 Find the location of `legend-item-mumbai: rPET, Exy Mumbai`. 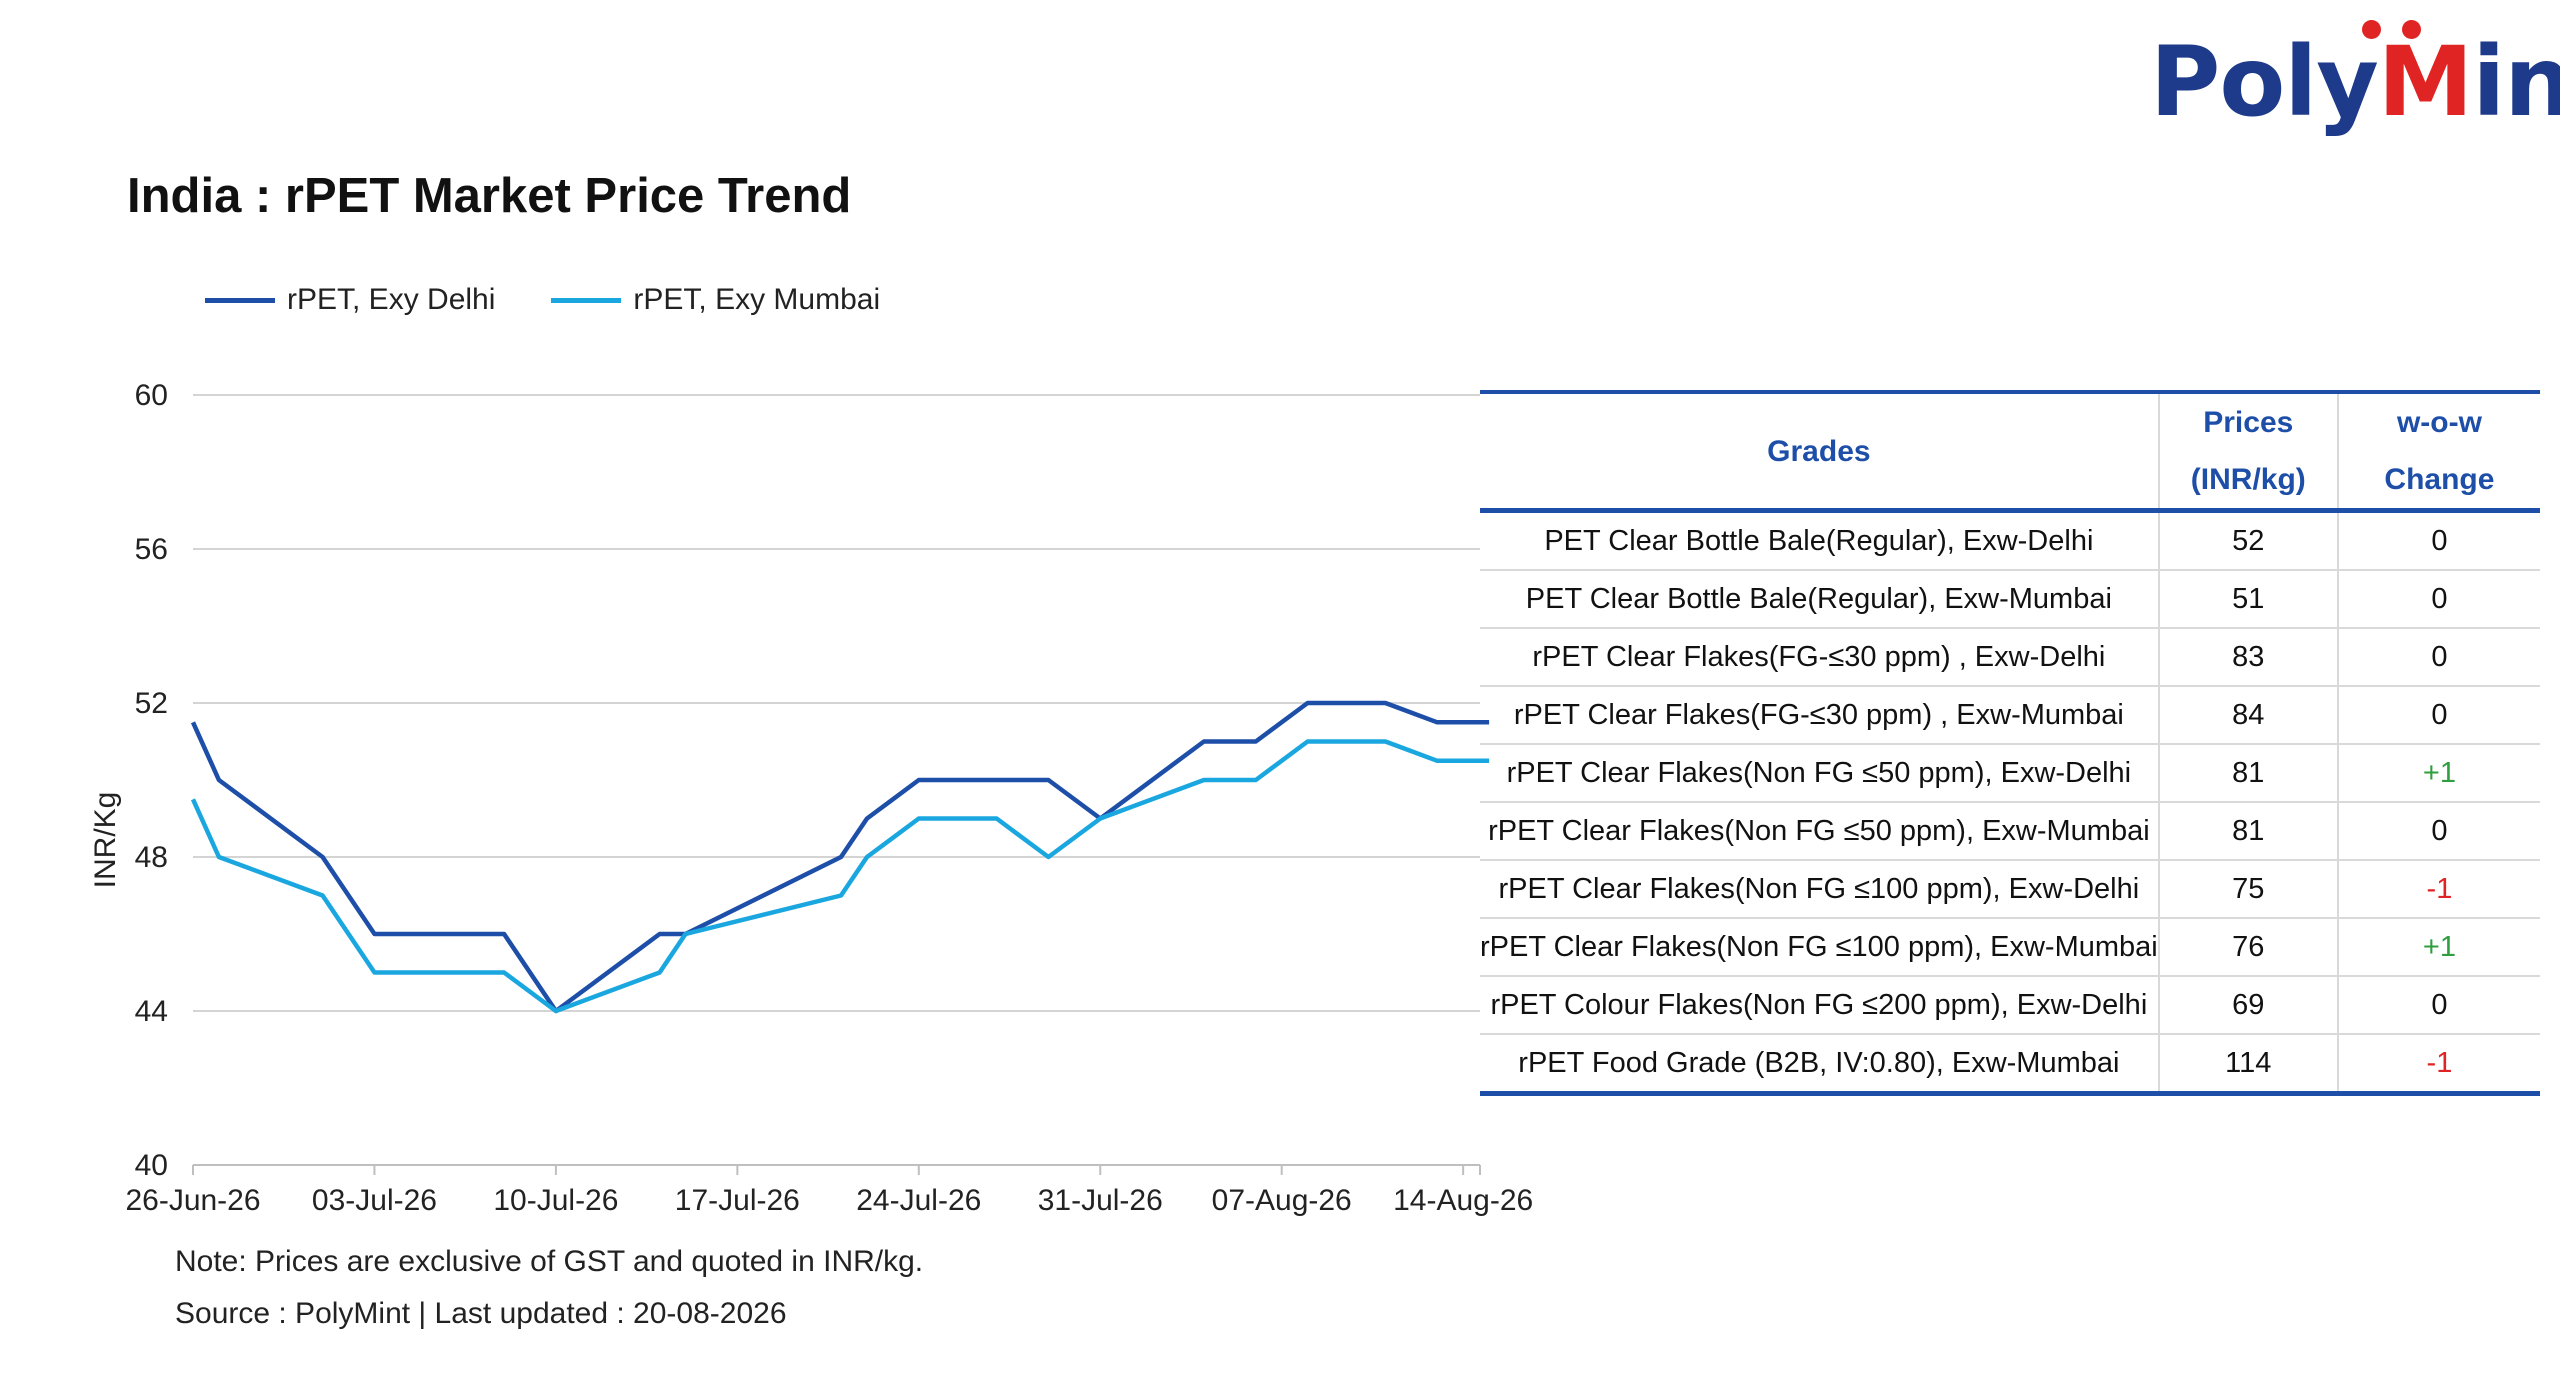

legend-item-mumbai: rPET, Exy Mumbai is located at coordinates (715, 300).